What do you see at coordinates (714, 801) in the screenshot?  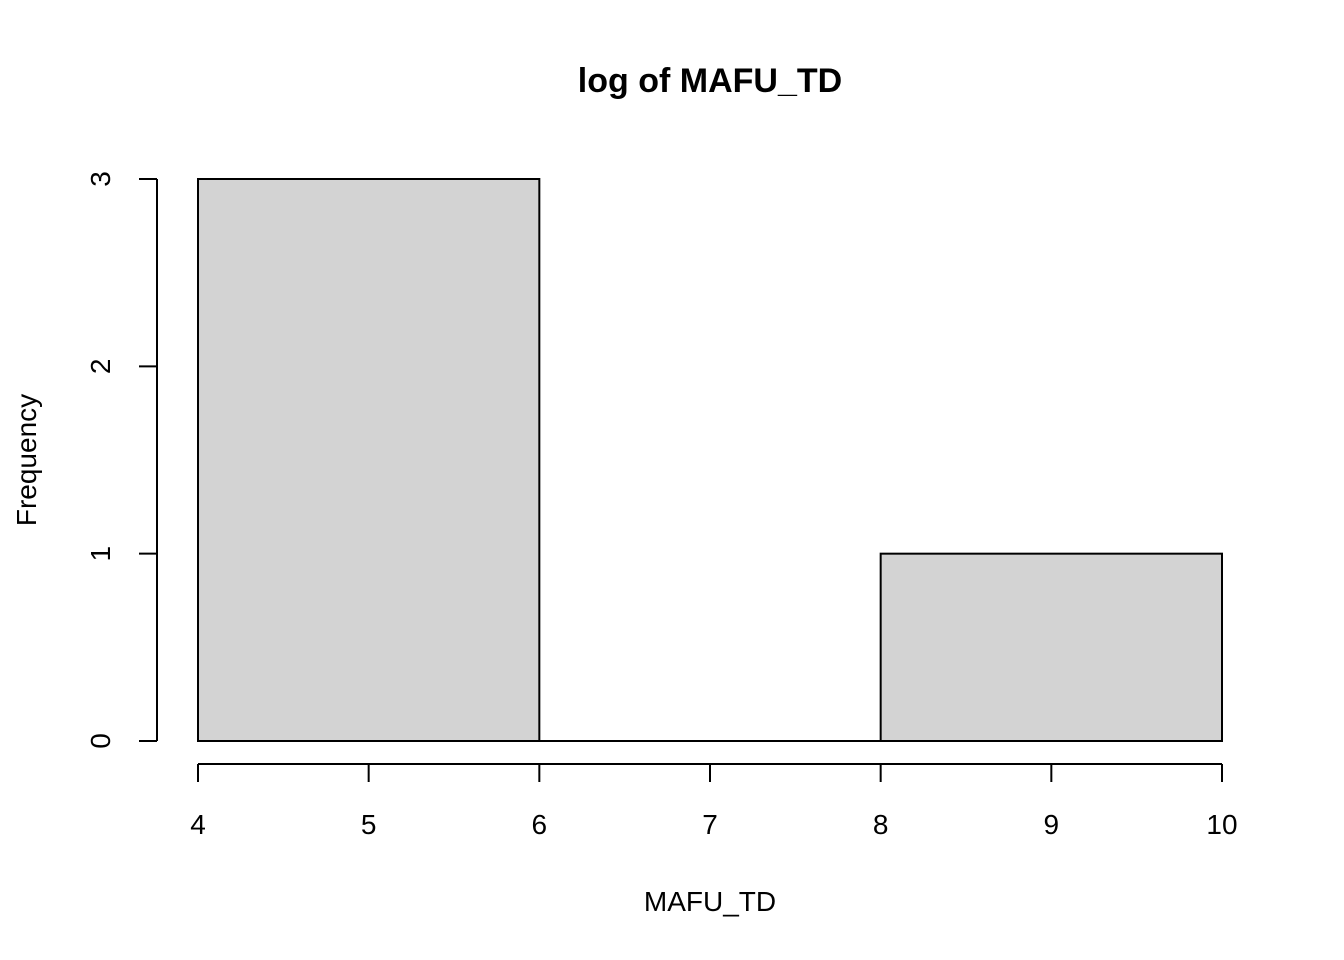 I see `x-axis: 4 5 6 7 8 9 10` at bounding box center [714, 801].